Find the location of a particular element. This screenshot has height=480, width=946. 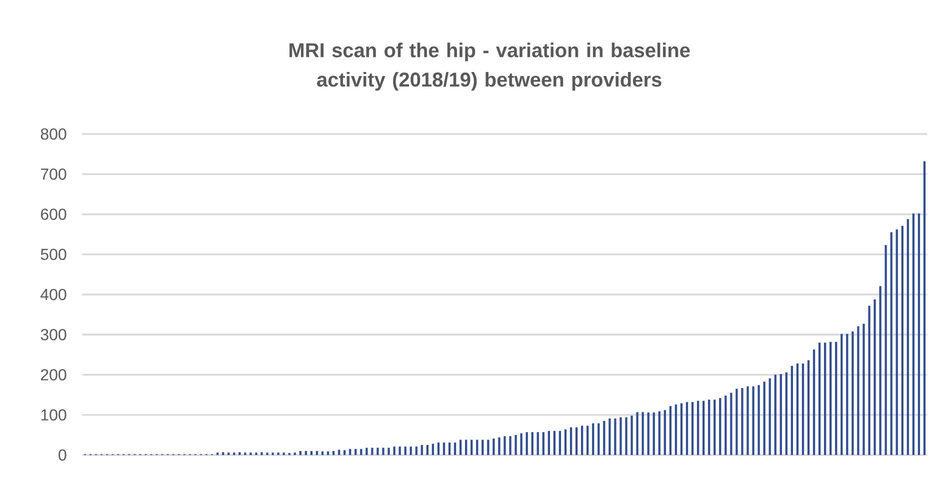

y-tick-label: 800 is located at coordinates (53, 134).